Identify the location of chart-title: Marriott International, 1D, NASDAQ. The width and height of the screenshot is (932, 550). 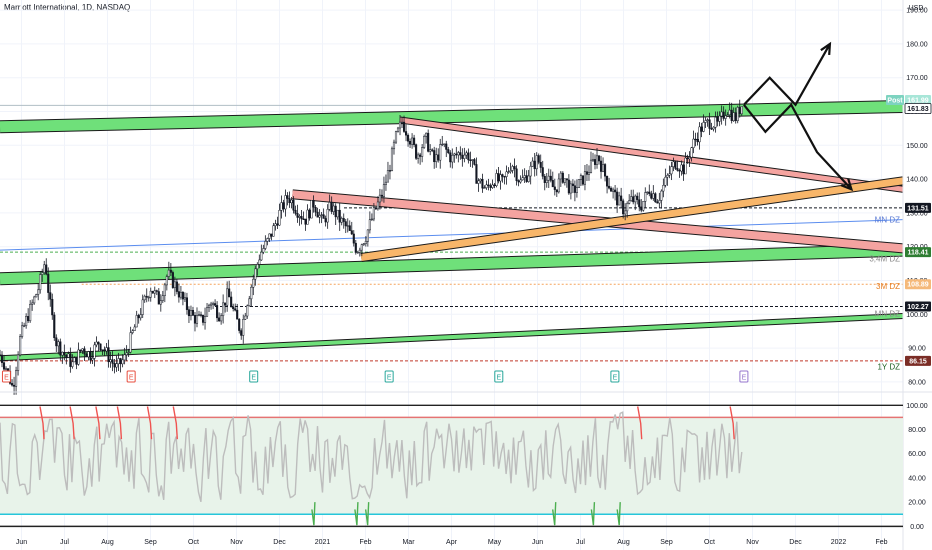
(67, 7).